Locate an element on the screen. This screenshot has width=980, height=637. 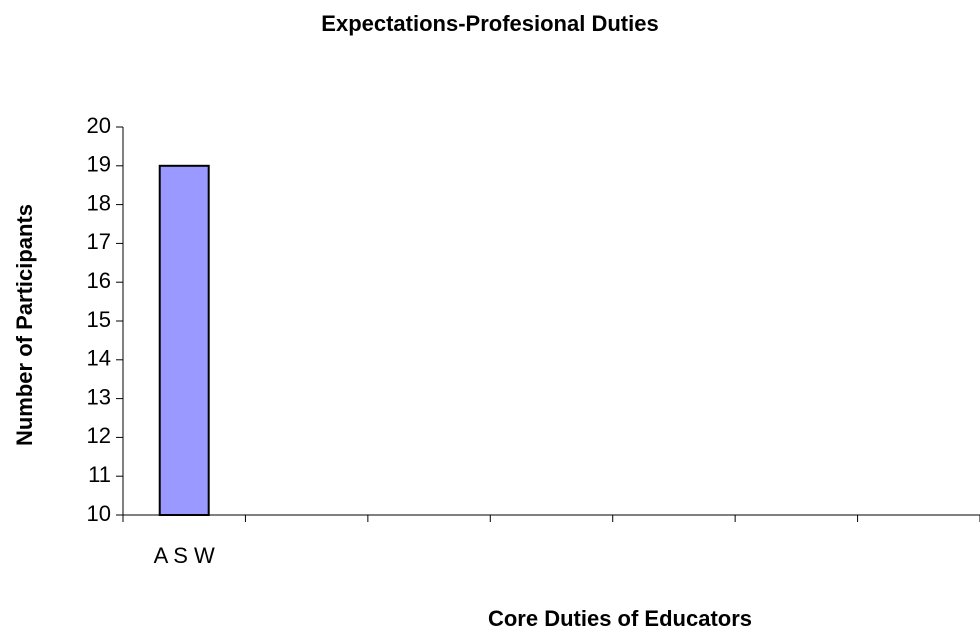
x-tick-label: A S W is located at coordinates (184, 555).